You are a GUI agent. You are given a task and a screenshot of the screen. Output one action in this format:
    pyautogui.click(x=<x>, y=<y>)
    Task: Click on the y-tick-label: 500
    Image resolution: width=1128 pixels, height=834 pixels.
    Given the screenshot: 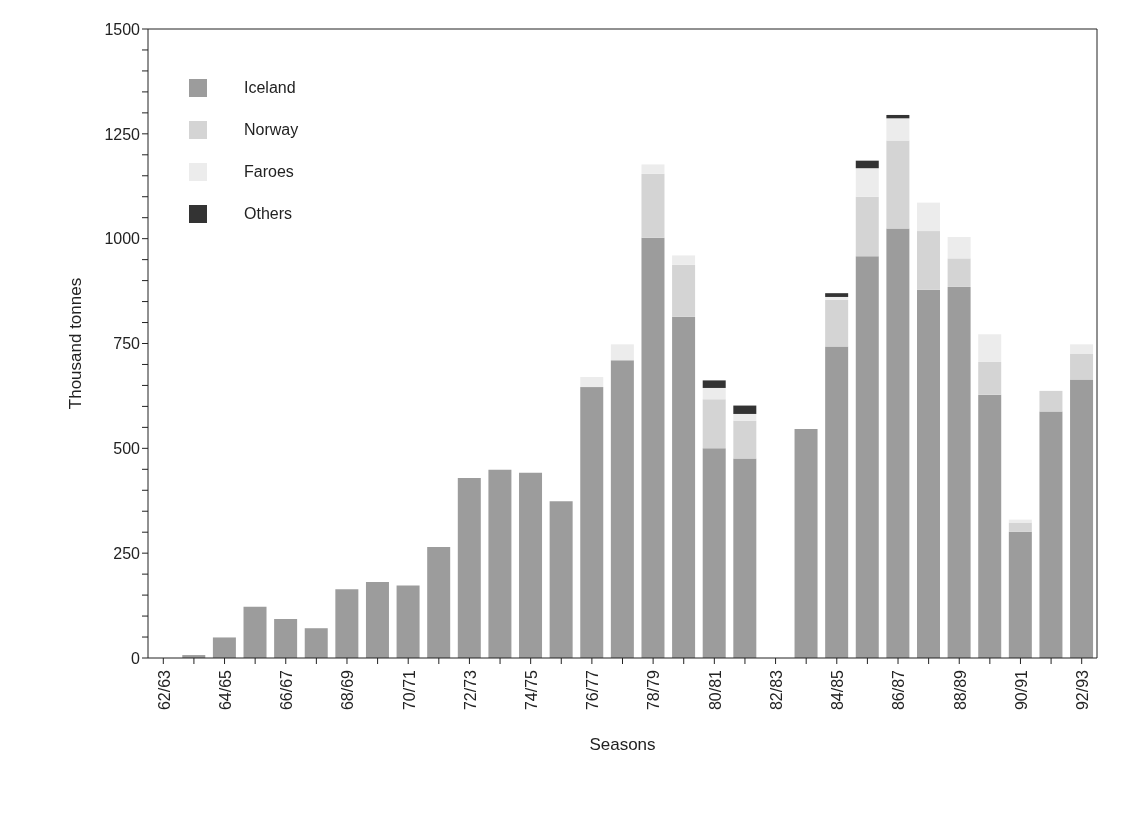 What is the action you would take?
    pyautogui.click(x=127, y=449)
    